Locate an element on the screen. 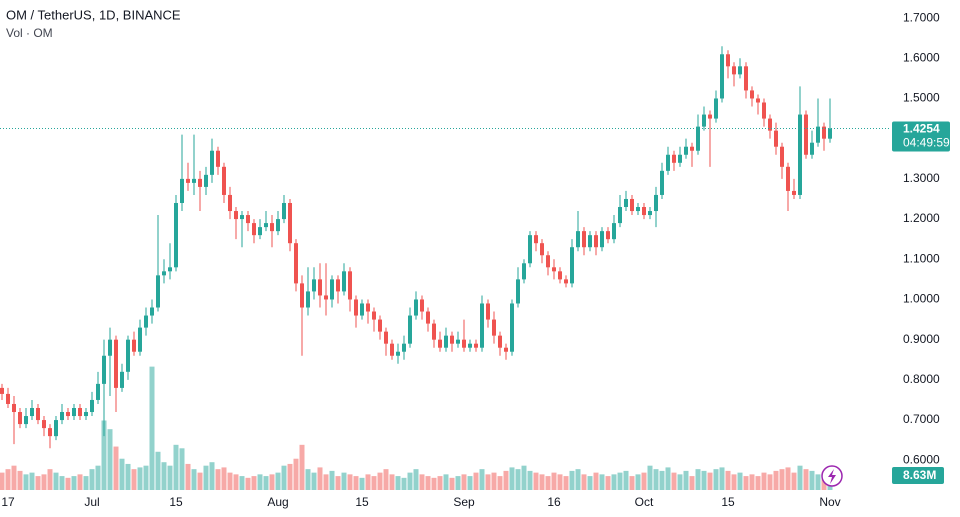  x-tick-label: 16 is located at coordinates (554, 502).